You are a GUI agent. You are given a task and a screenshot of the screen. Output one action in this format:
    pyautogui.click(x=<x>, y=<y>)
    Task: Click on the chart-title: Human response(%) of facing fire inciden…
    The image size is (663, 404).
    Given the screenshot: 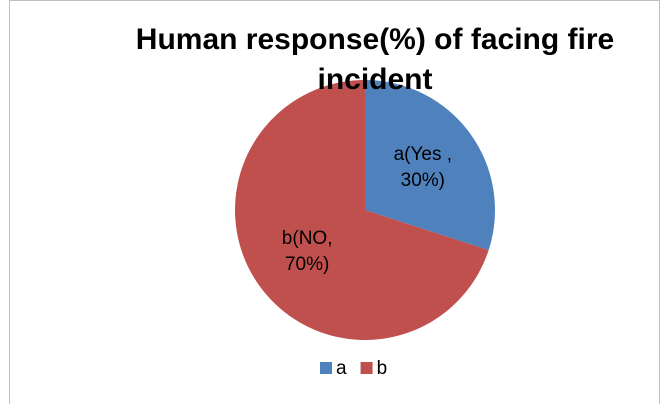 What is the action you would take?
    pyautogui.click(x=375, y=59)
    